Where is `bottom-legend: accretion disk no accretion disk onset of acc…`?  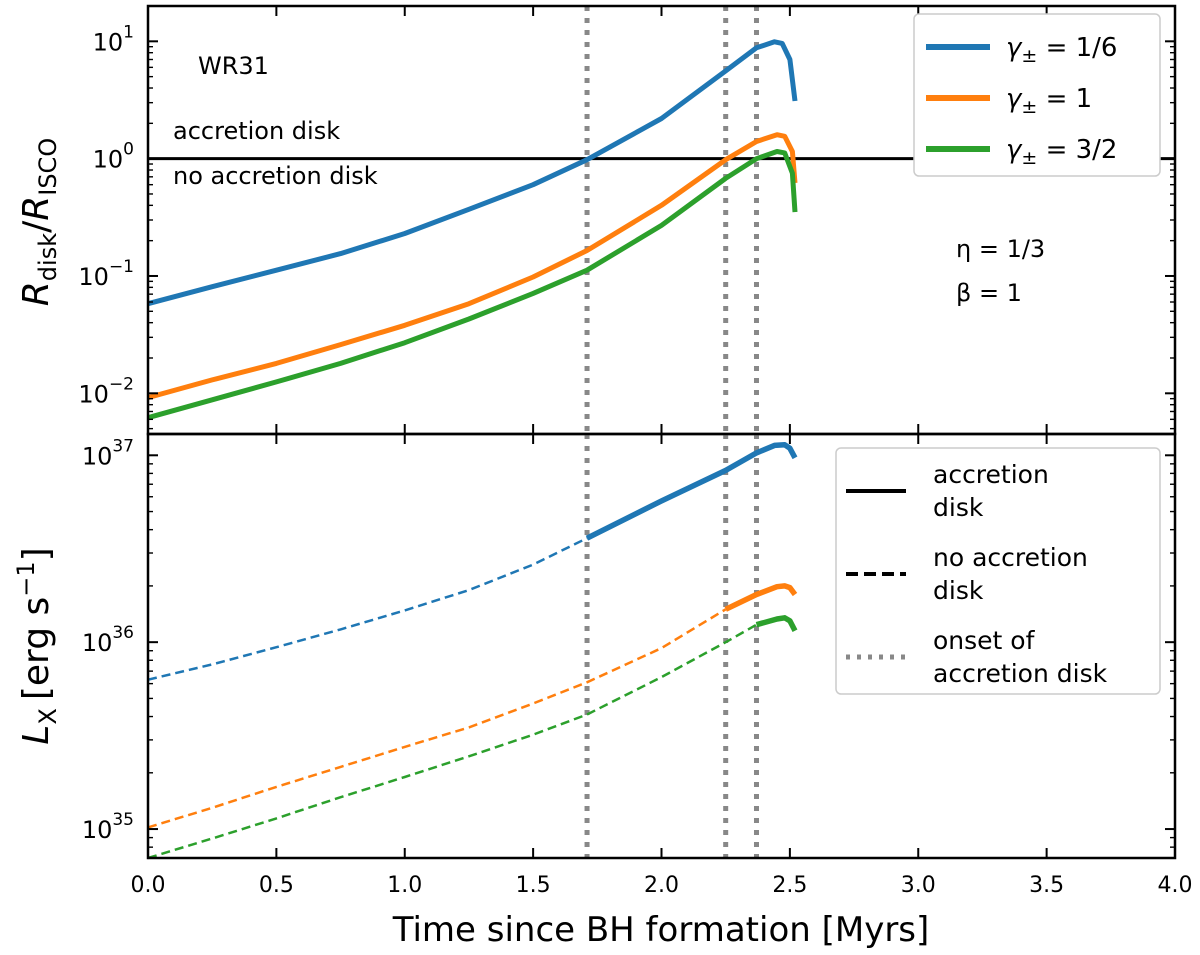
bottom-legend: accretion disk no accretion disk onset of acc… is located at coordinates (998, 571).